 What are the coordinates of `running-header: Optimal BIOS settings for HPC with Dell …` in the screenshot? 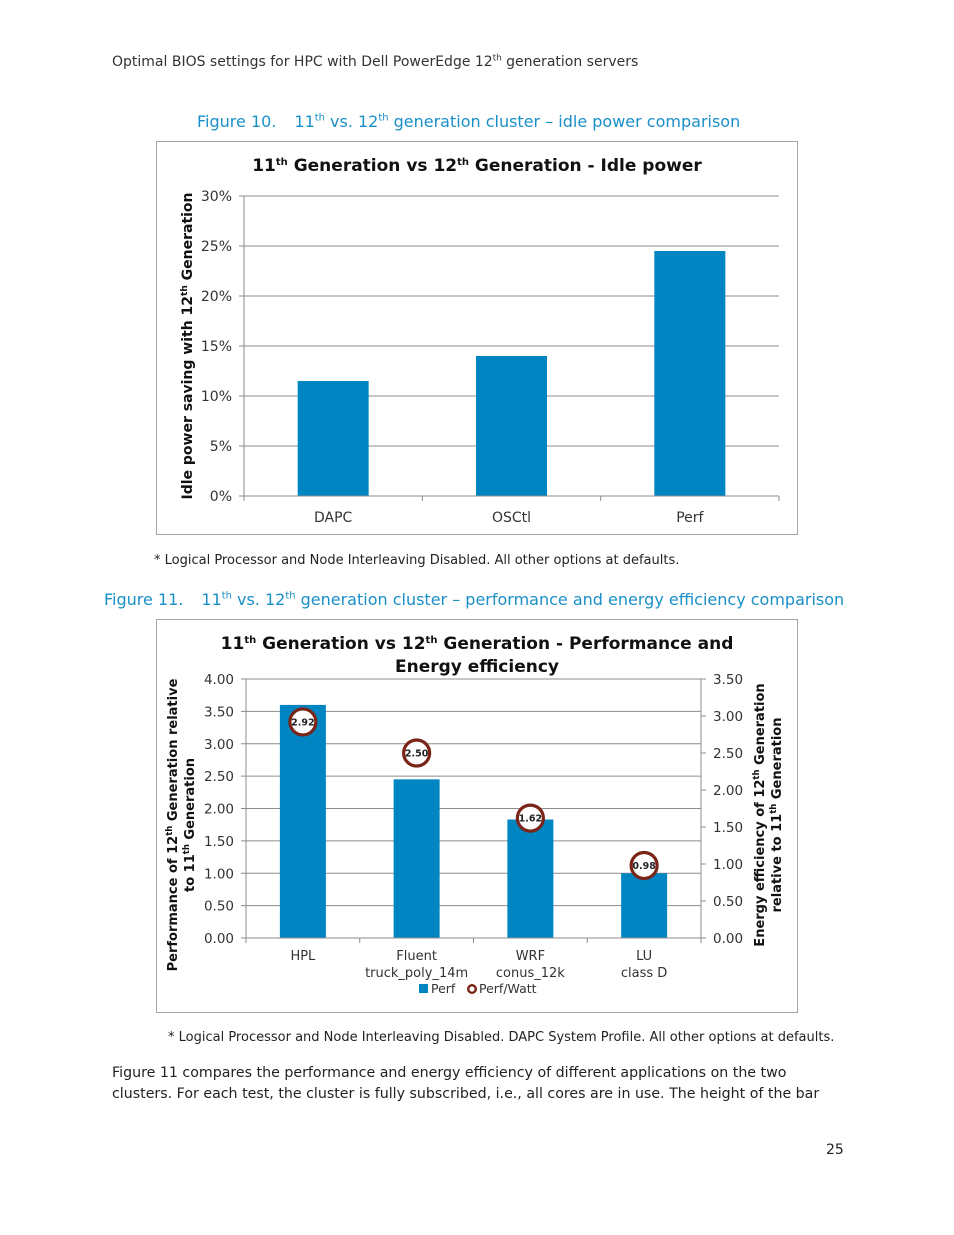 It's located at (375, 61).